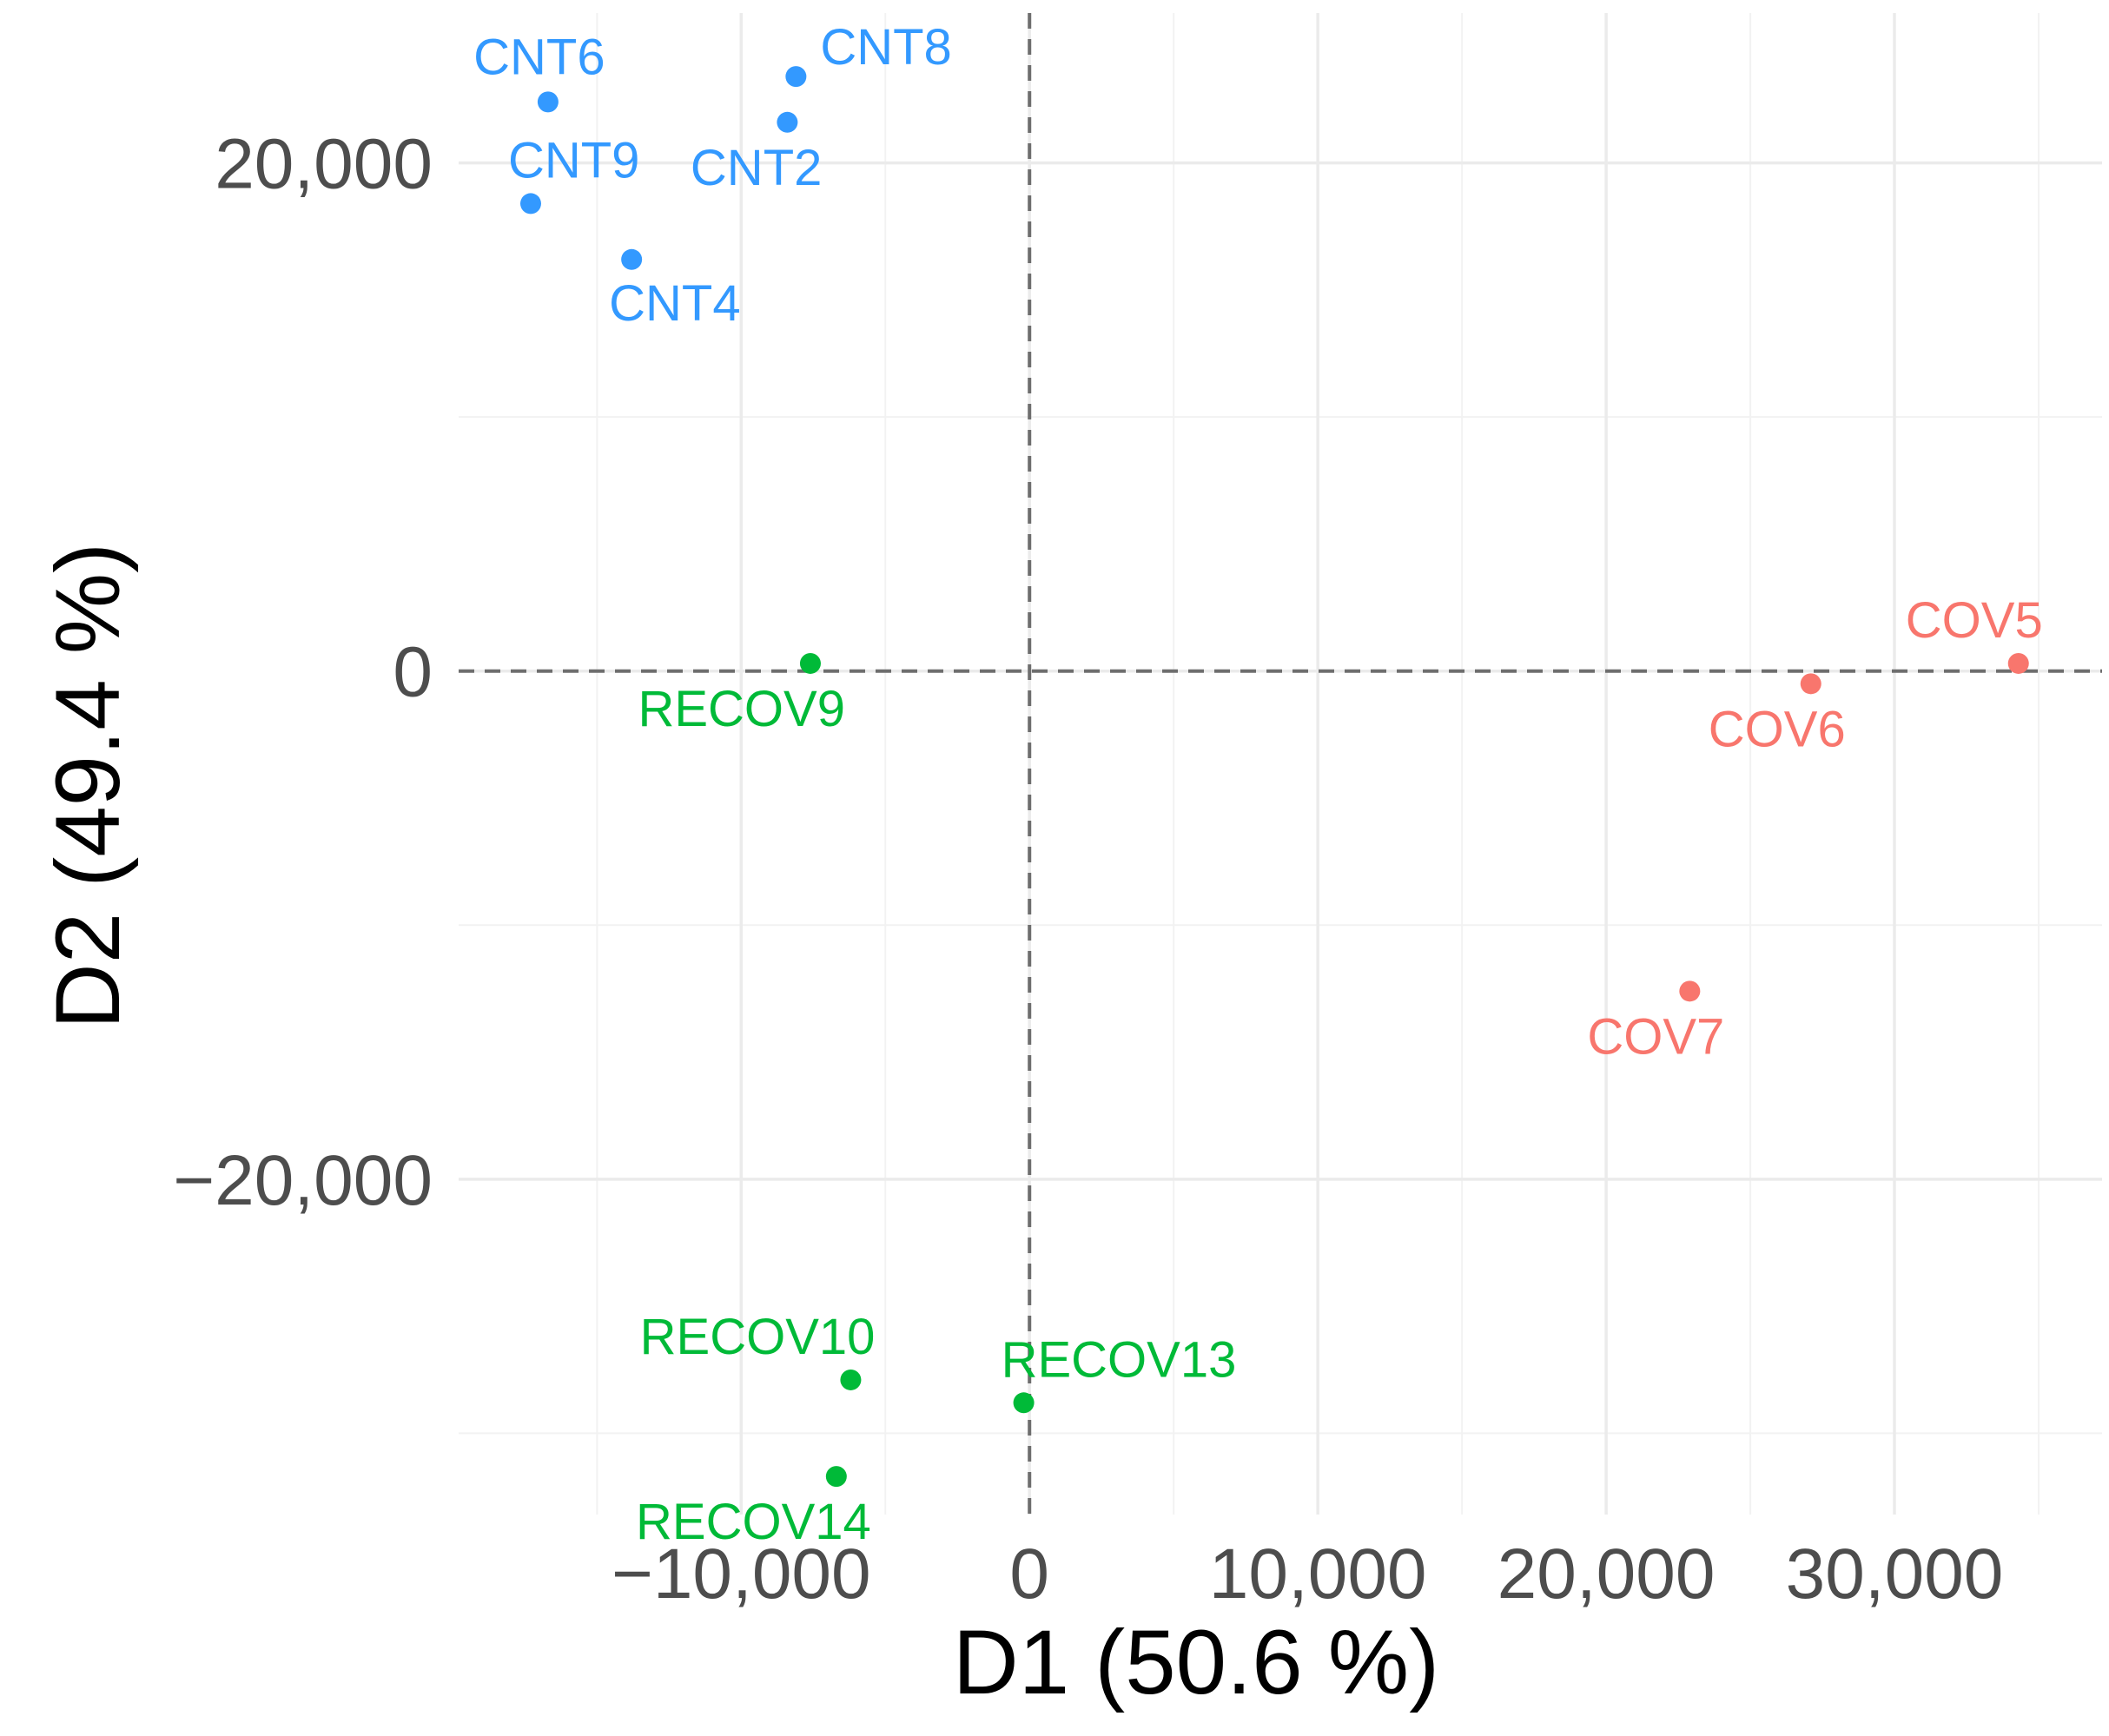 The image size is (2109, 1736). I want to click on data-point-cnt6, so click(548, 102).